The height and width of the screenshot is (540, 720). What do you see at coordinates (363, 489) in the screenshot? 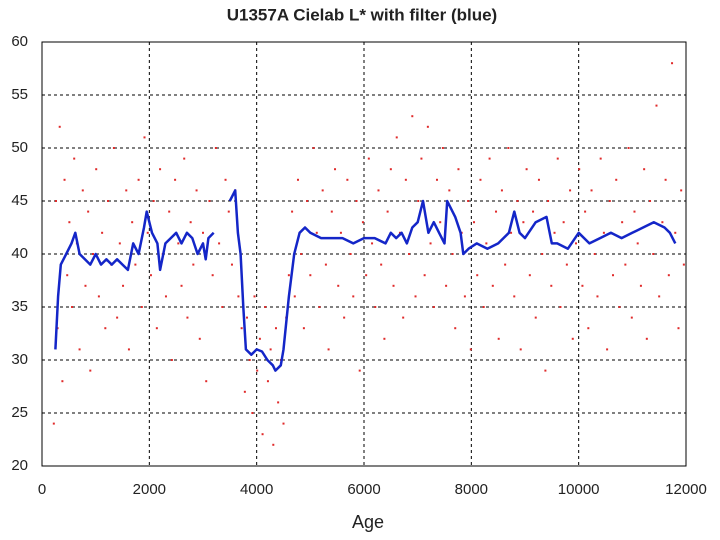
I see `x-tick-label: 6000` at bounding box center [363, 489].